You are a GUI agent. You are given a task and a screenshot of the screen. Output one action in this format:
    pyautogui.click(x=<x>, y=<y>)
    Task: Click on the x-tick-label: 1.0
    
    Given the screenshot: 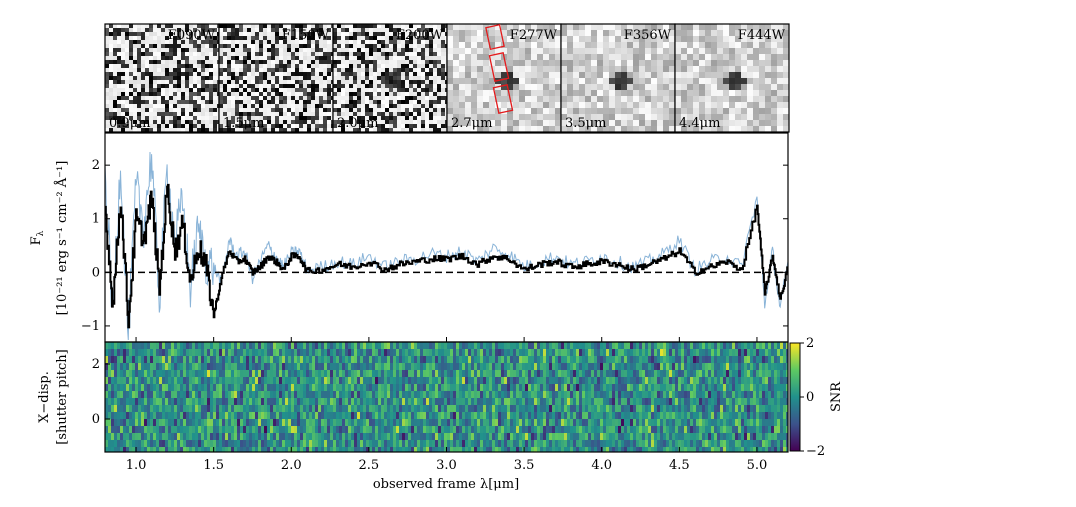 What is the action you would take?
    pyautogui.click(x=136, y=465)
    